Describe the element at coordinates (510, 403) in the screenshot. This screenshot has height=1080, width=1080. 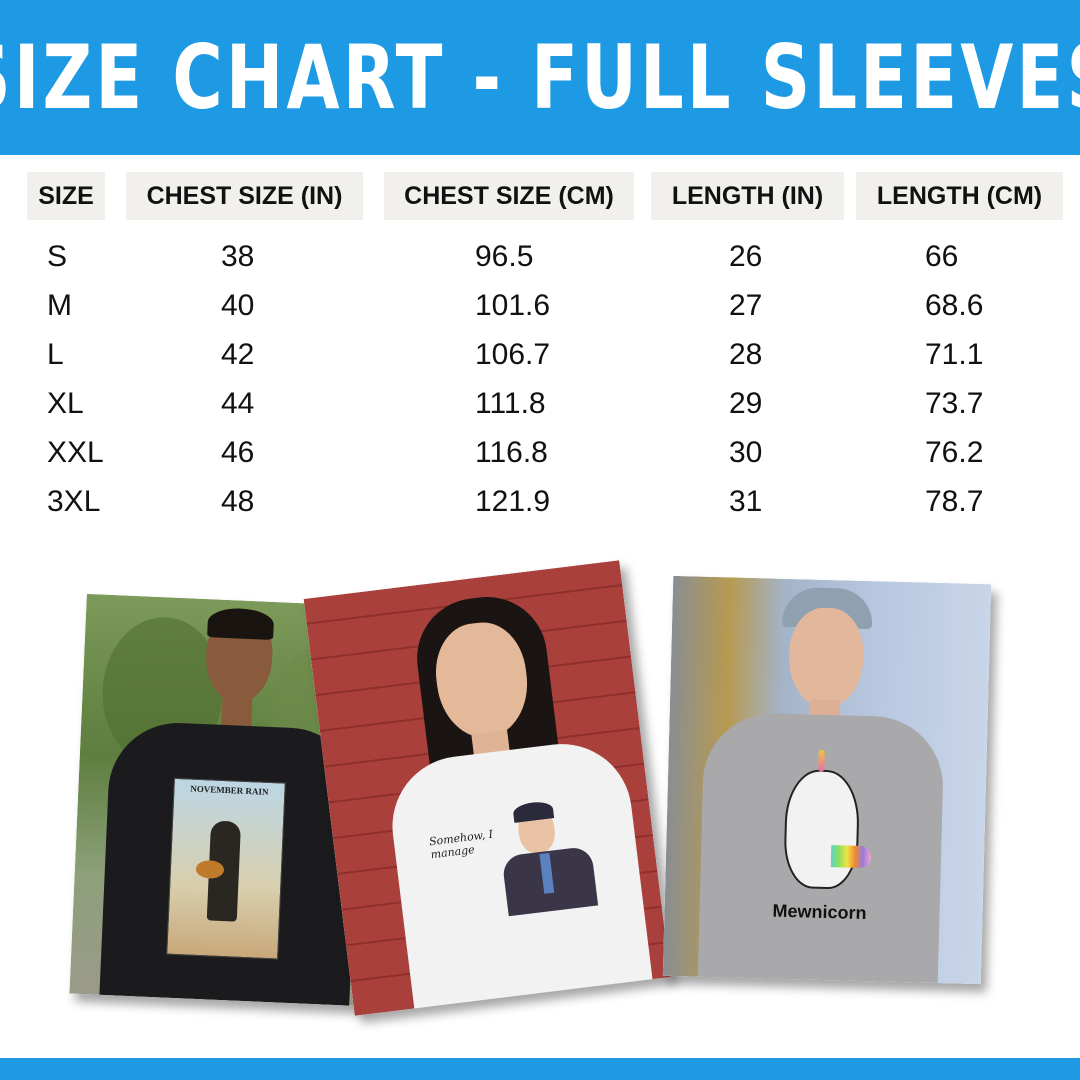
I see `table-cell: 111.8` at that location.